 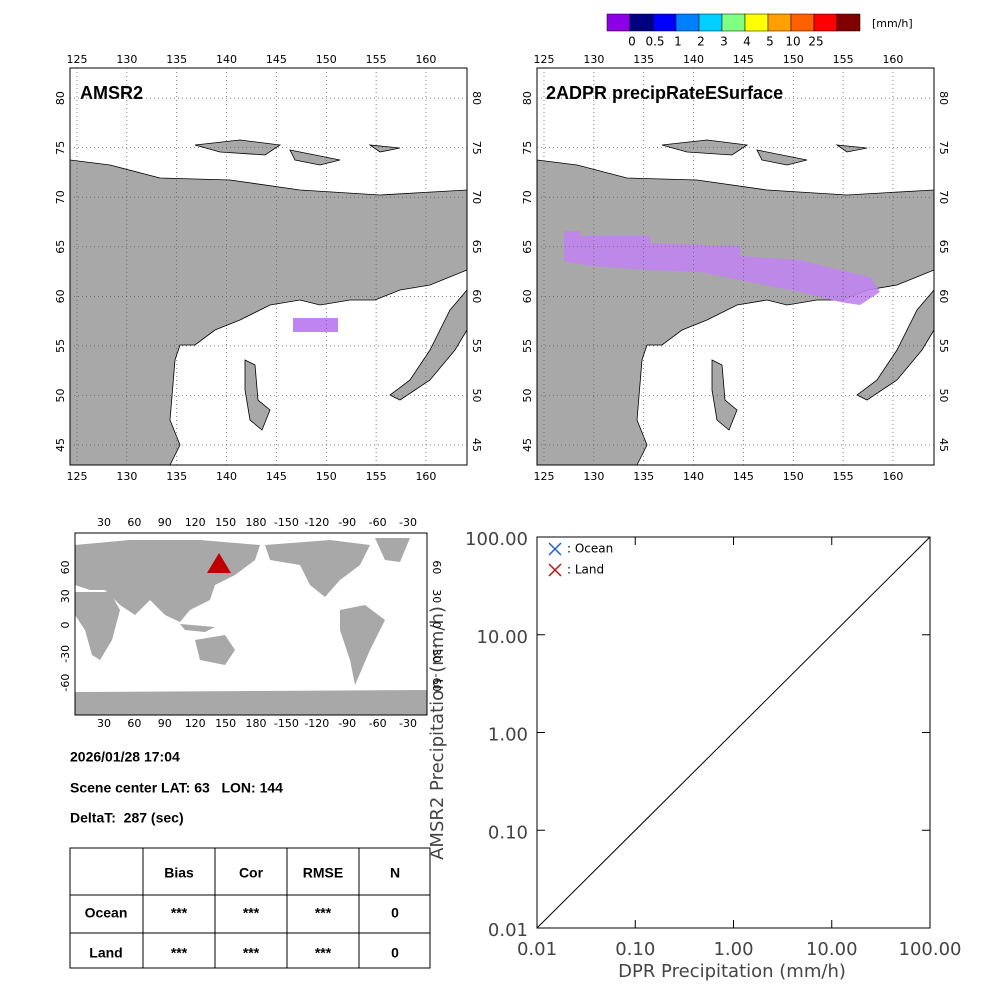 What do you see at coordinates (316, 723) in the screenshot?
I see `lon-tick-label: -120` at bounding box center [316, 723].